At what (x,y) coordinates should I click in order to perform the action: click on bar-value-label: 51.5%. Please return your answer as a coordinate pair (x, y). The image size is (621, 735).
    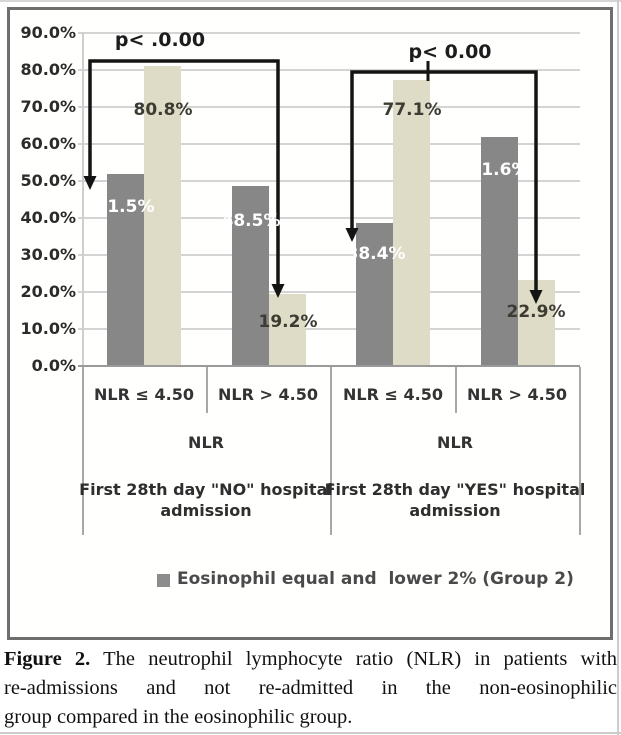
    Looking at the image, I should click on (125, 207).